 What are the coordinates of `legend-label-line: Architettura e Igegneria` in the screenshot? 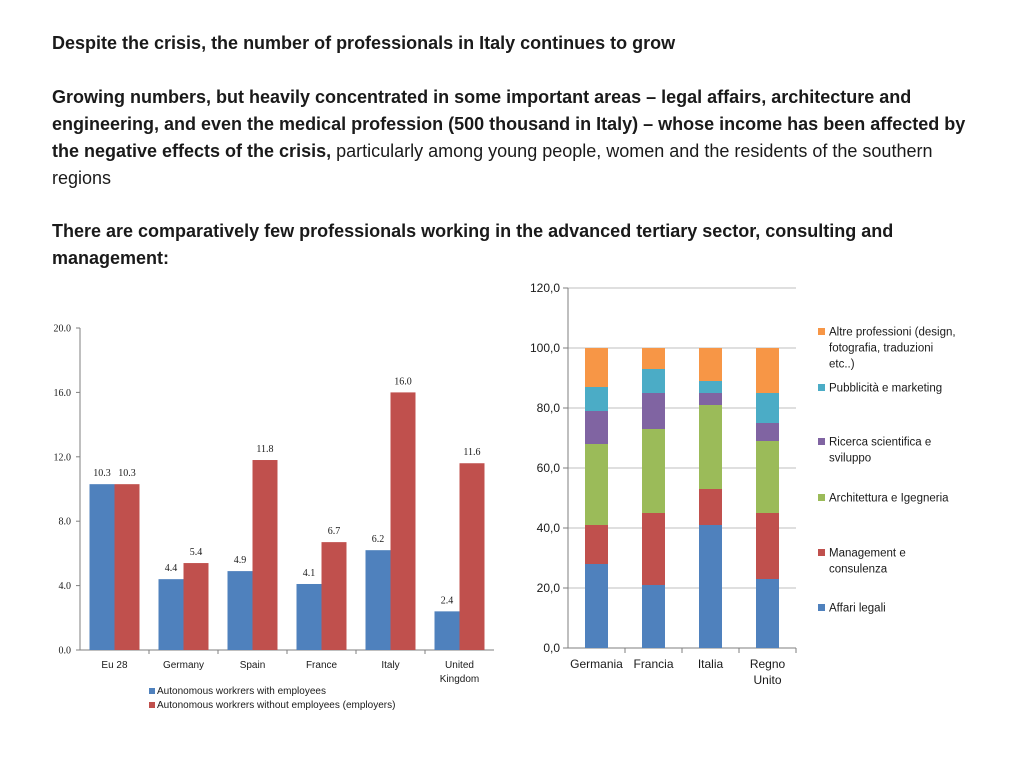 It's located at (889, 499).